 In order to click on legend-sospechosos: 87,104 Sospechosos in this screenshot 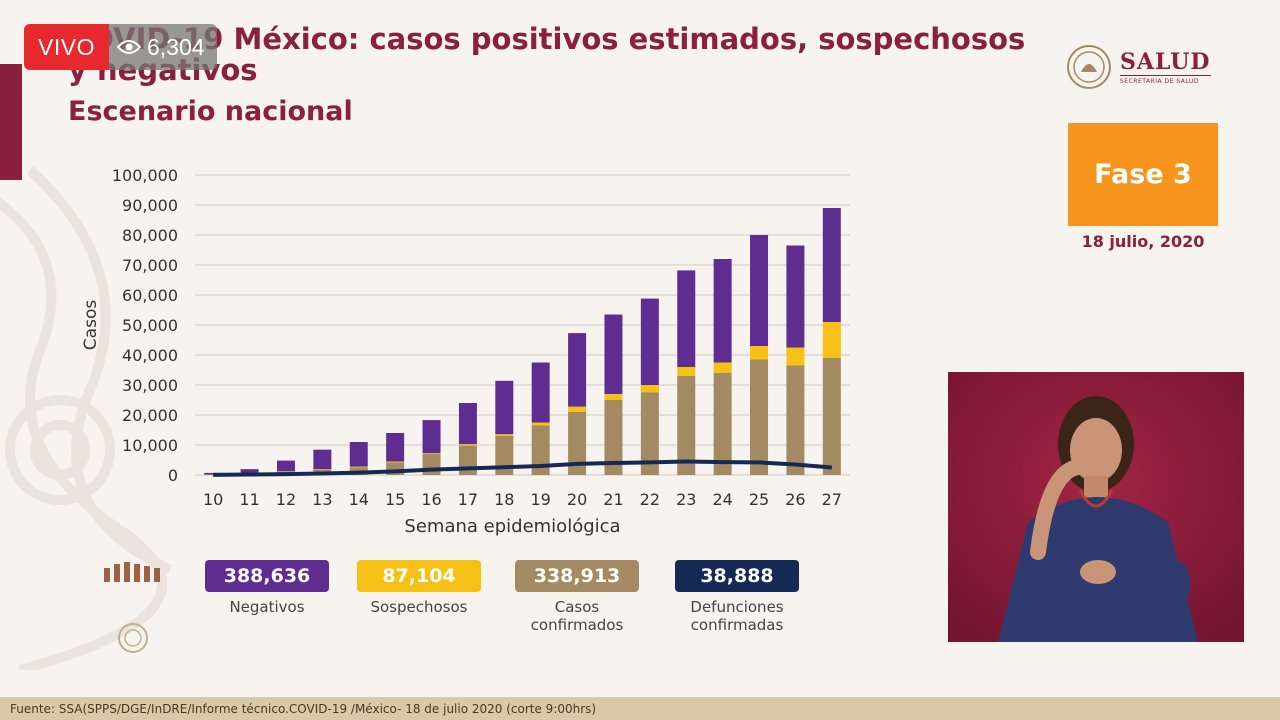, I will do `click(419, 588)`.